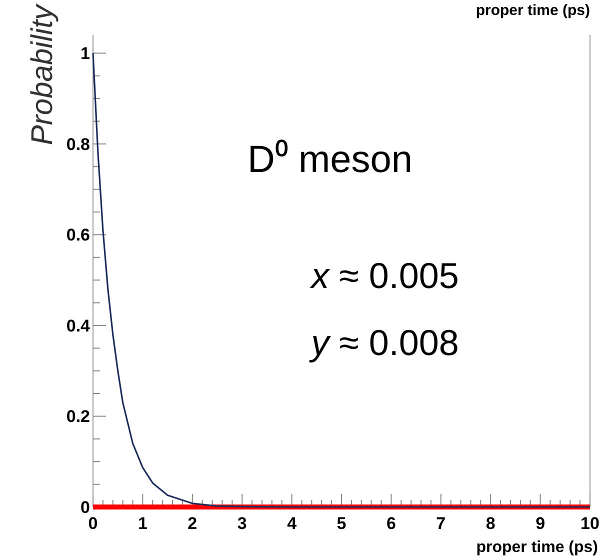  I want to click on y-tick-label: 0.2, so click(78, 416).